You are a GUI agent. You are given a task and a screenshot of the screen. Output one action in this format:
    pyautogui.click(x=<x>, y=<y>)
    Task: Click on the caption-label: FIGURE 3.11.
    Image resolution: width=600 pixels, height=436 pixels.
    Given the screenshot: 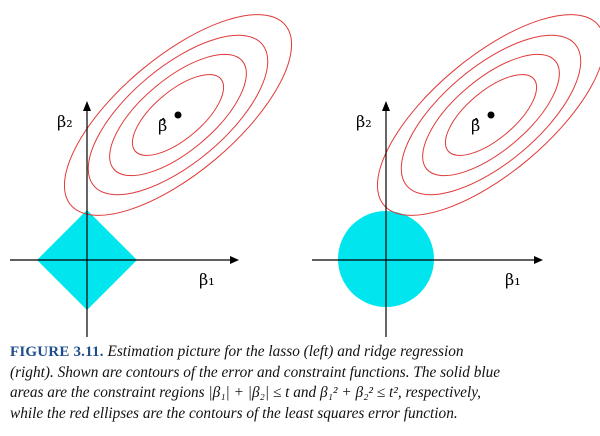 What is the action you would take?
    pyautogui.click(x=57, y=352)
    